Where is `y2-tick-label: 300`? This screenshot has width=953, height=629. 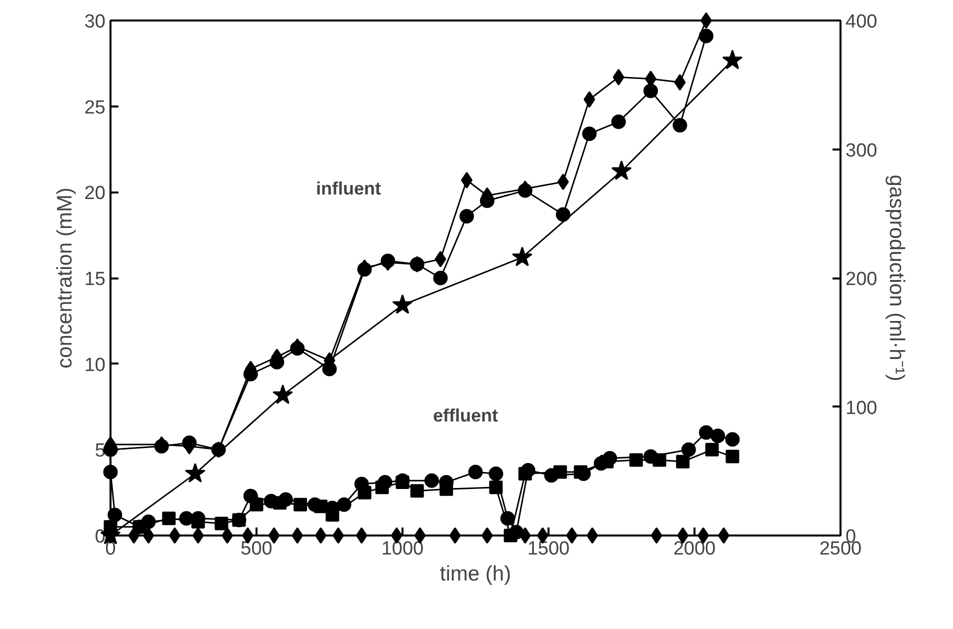 y2-tick-label: 300 is located at coordinates (862, 151).